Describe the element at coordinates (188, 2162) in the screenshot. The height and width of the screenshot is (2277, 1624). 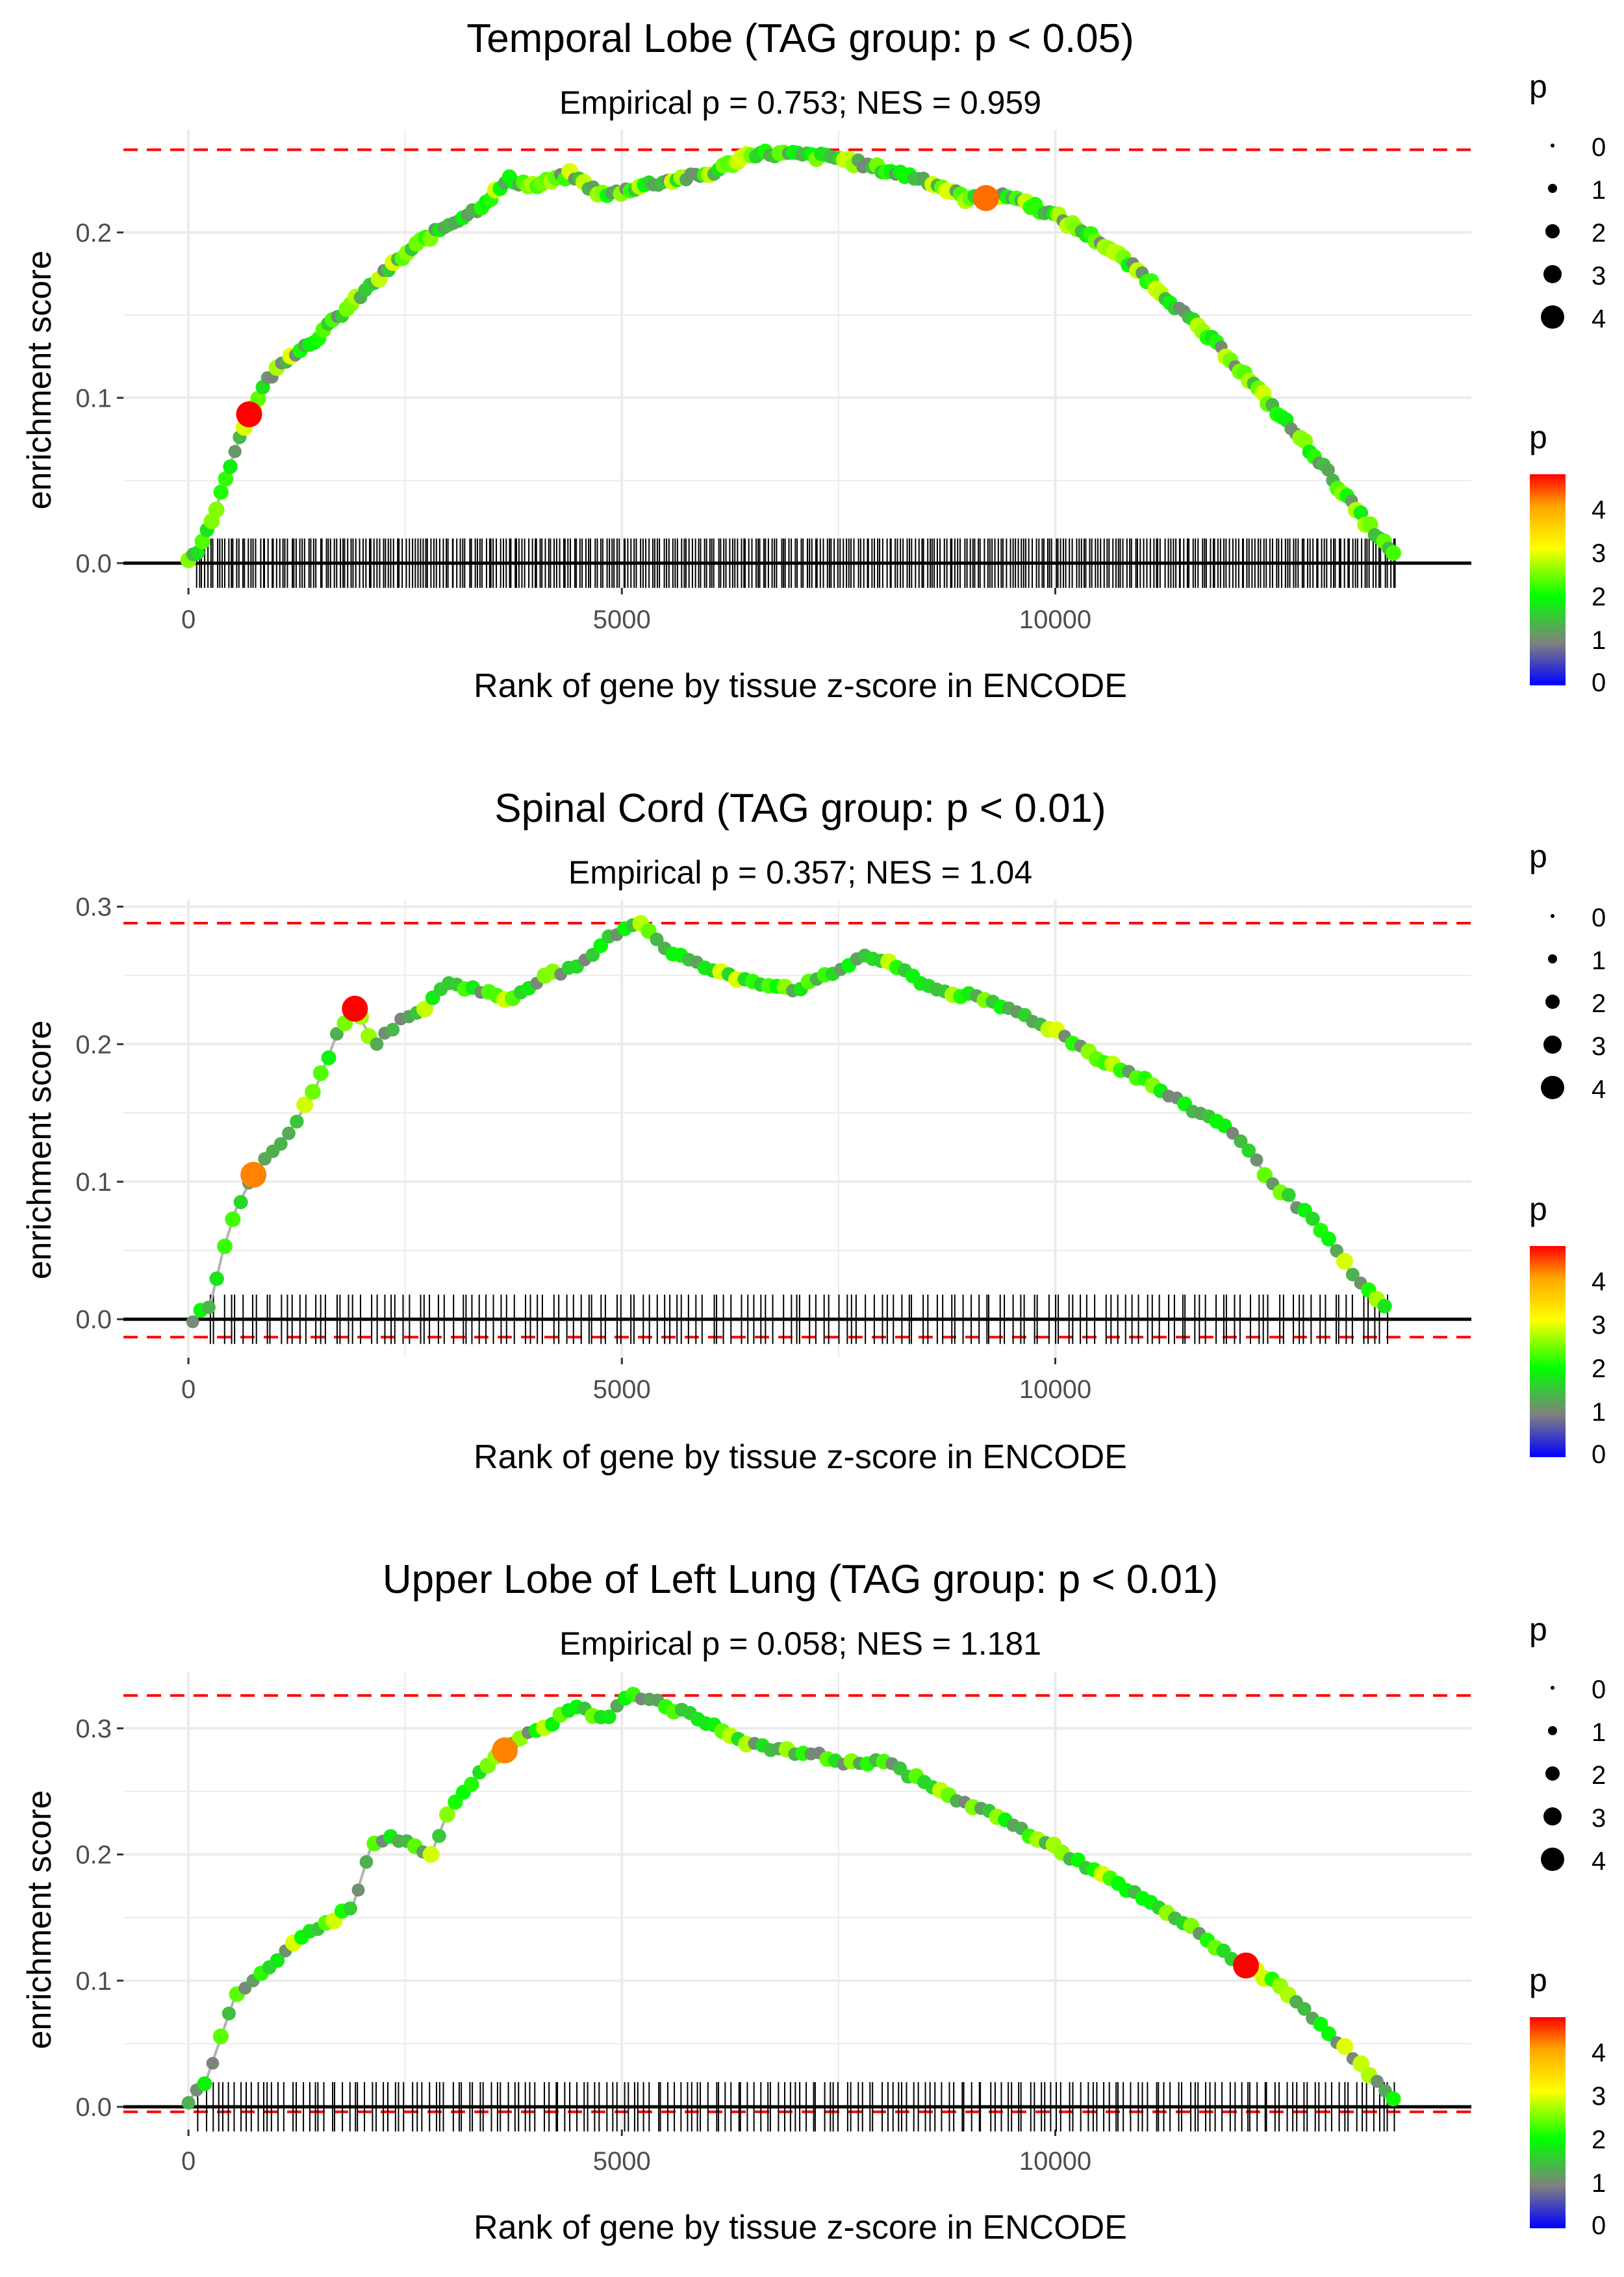
I see `x-tick-label: 0` at that location.